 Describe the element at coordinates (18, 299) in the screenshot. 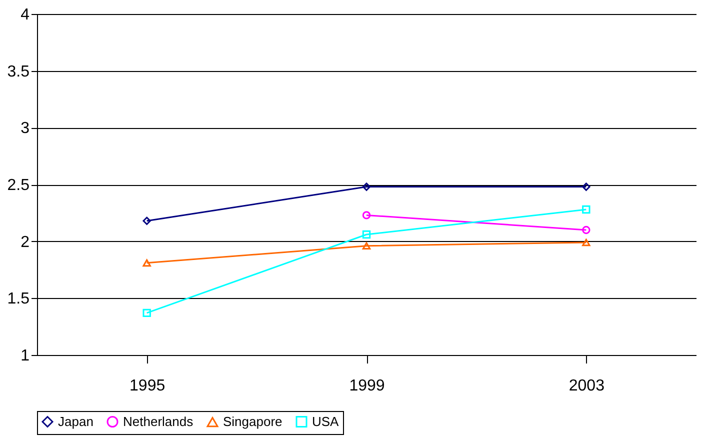

I see `y-tick-label: 1.5` at that location.